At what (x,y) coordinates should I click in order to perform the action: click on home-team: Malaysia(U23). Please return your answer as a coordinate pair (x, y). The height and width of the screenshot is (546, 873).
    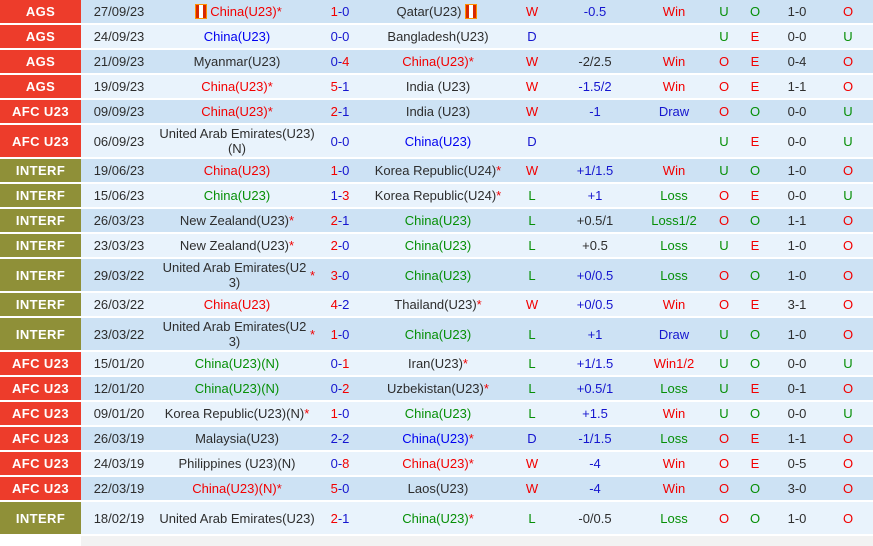
    Looking at the image, I should click on (237, 439).